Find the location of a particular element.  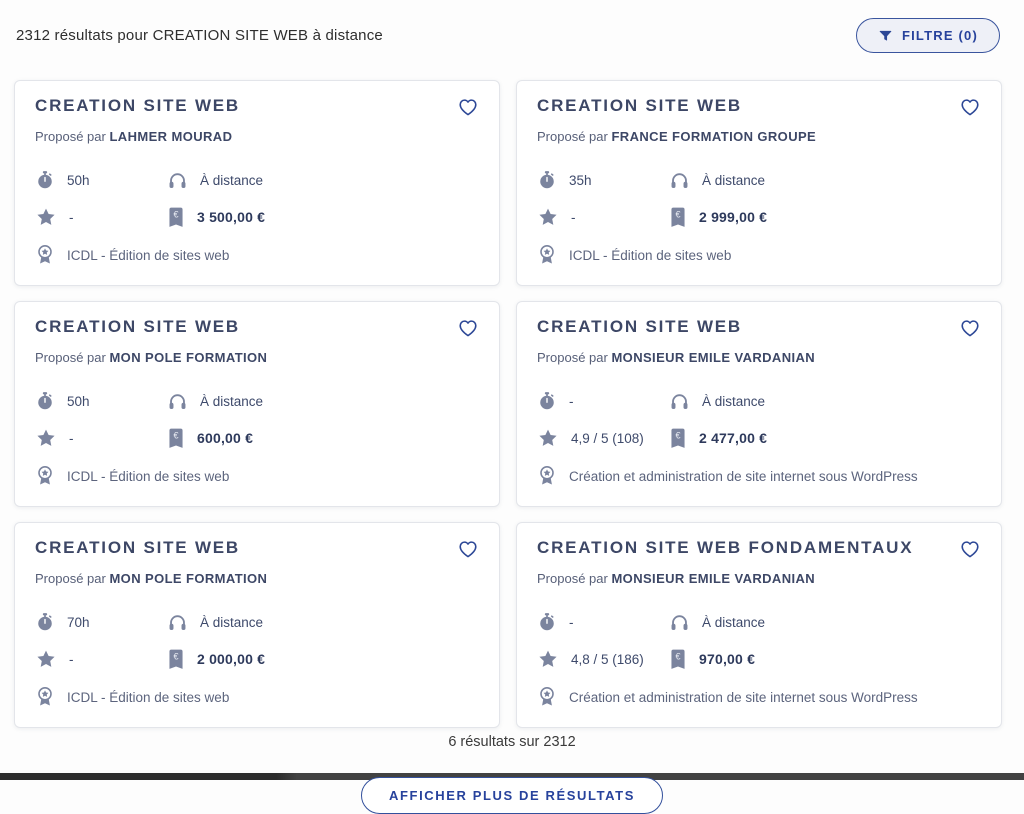

filter-button-label: FILTRE (0) is located at coordinates (939, 35).